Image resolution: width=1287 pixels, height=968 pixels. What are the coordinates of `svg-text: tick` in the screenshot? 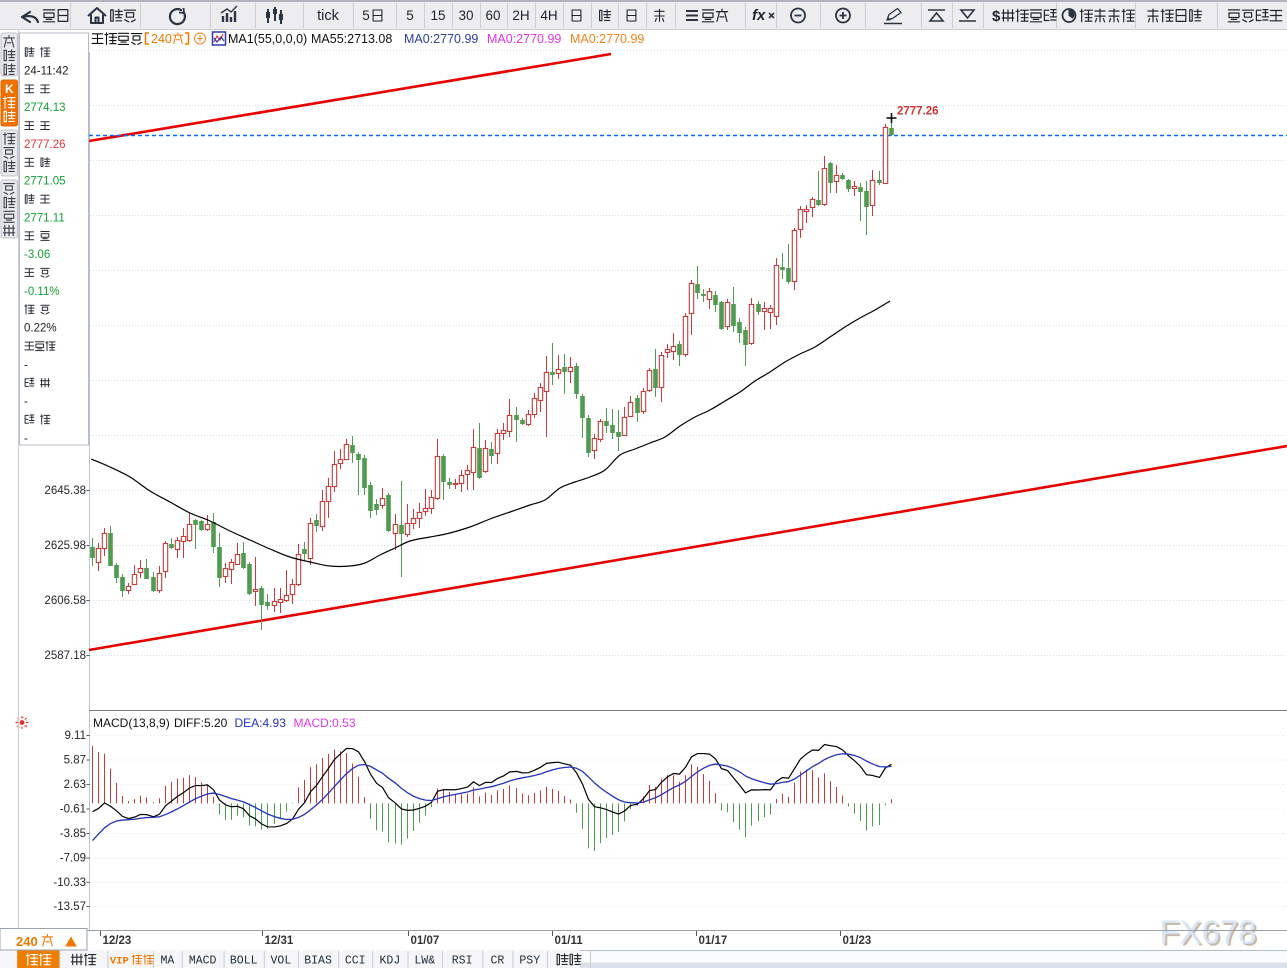 It's located at (328, 16).